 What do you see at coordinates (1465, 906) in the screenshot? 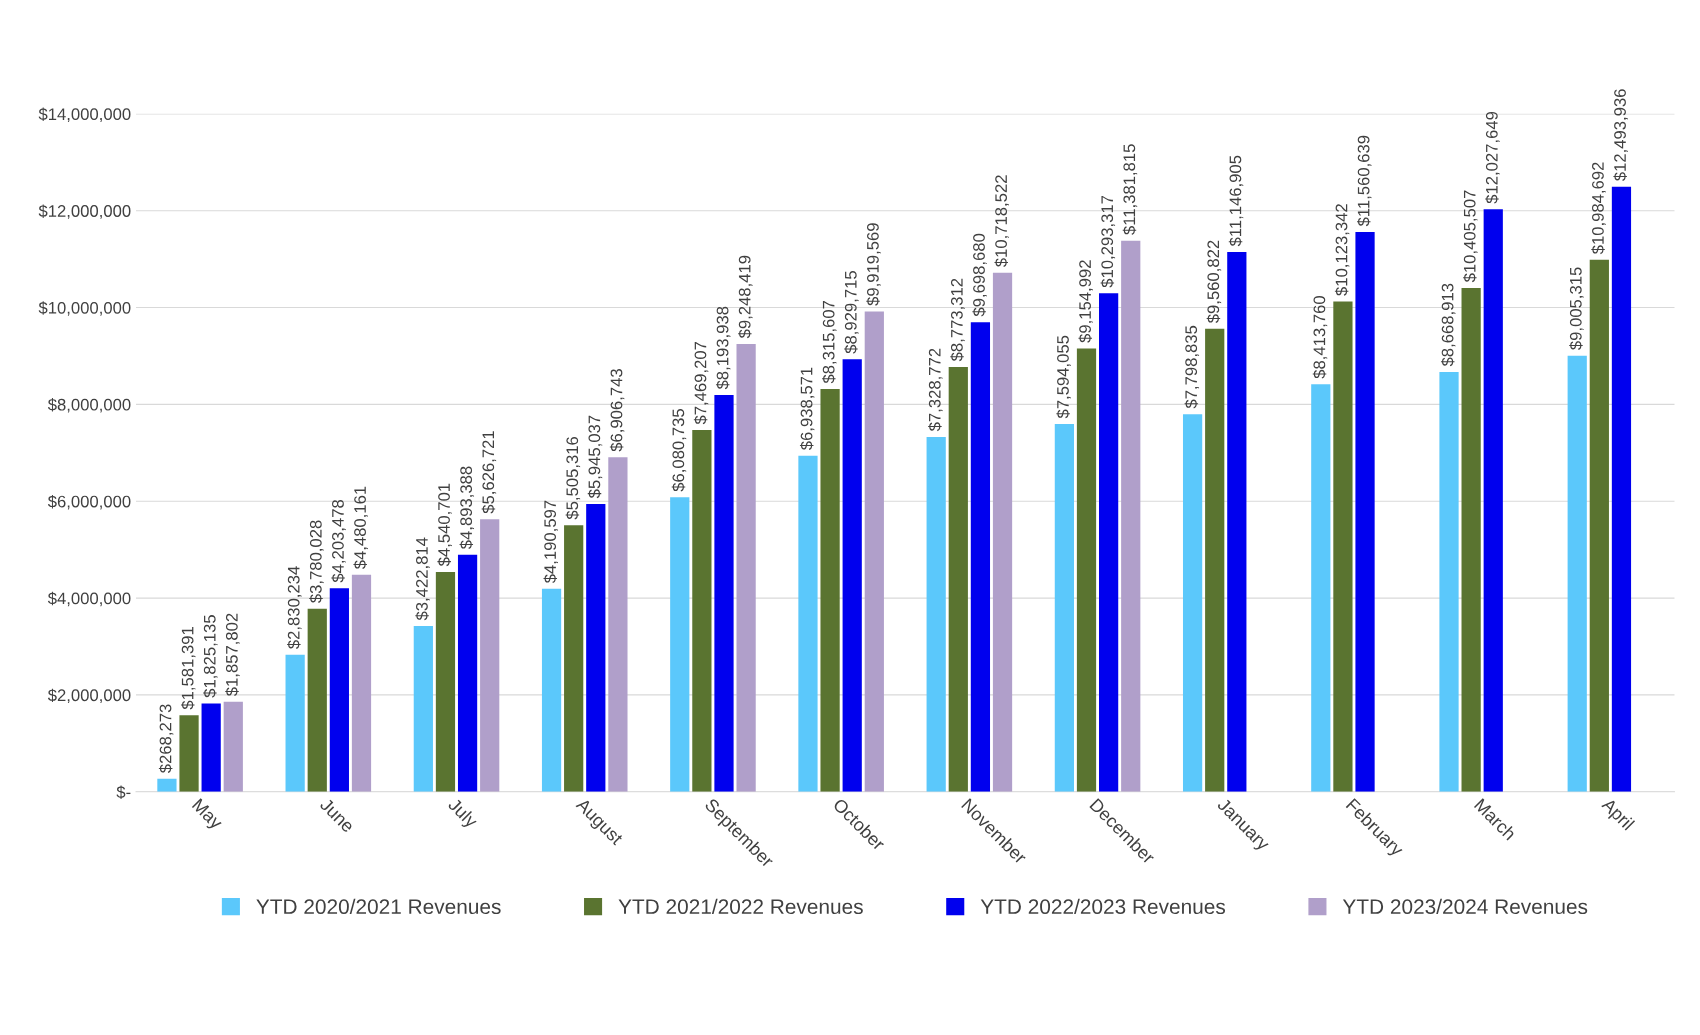
I see `legend-label: YTD 2023/2024 Revenues` at bounding box center [1465, 906].